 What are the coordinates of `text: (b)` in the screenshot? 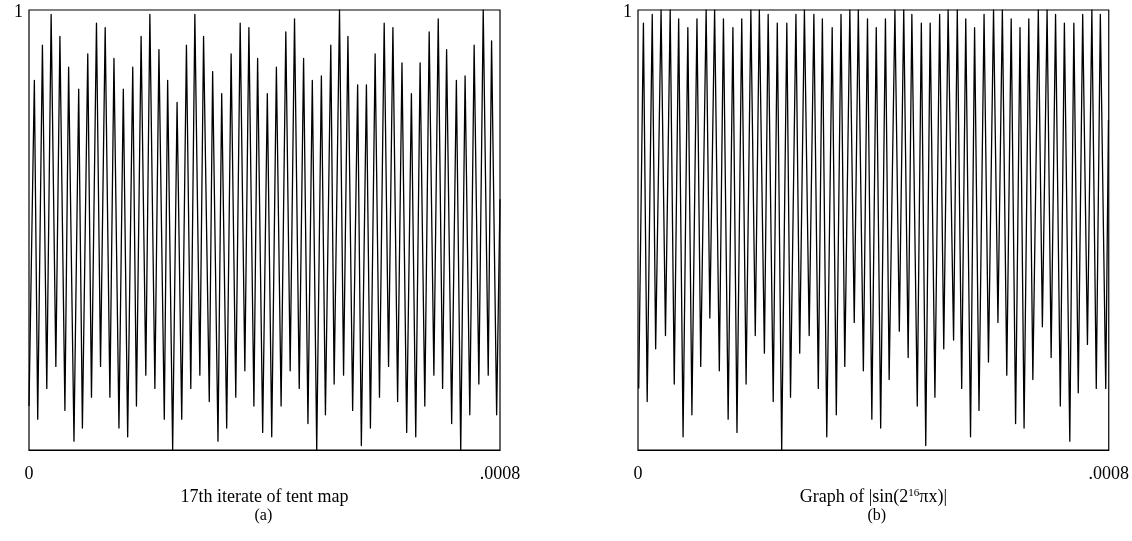 It's located at (877, 514).